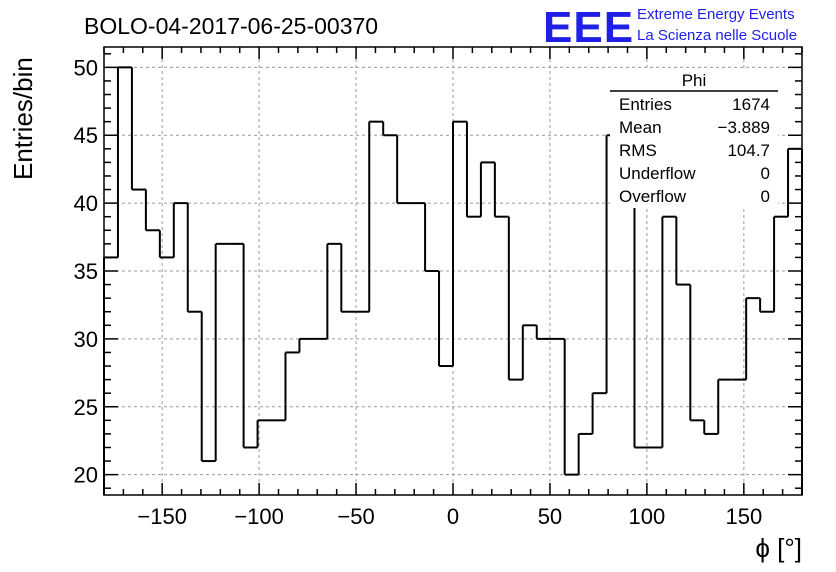  Describe the element at coordinates (744, 127) in the screenshot. I see `stats-row-value: −3.889` at that location.